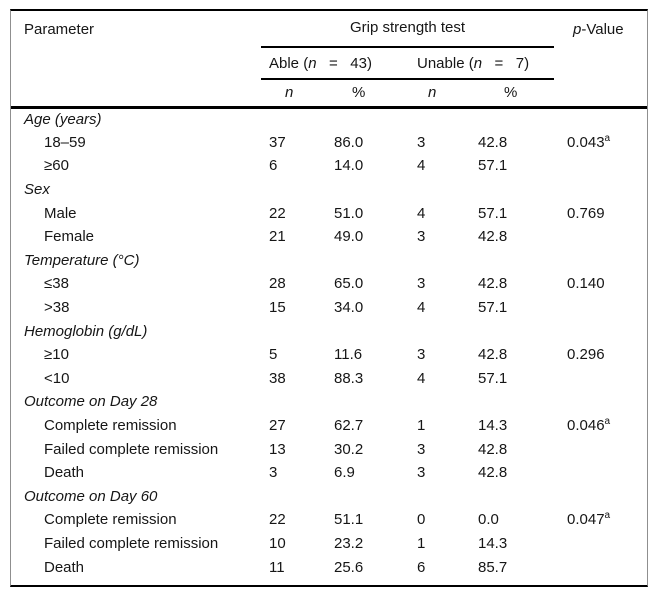 Image resolution: width=660 pixels, height=598 pixels. I want to click on row-able-pct: 88.3, so click(349, 378).